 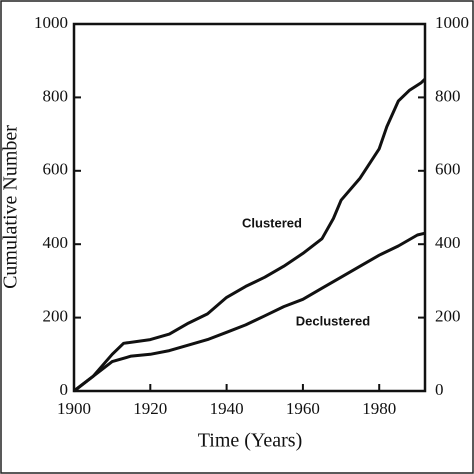 What do you see at coordinates (379, 408) in the screenshot?
I see `x-tick-label: 1980` at bounding box center [379, 408].